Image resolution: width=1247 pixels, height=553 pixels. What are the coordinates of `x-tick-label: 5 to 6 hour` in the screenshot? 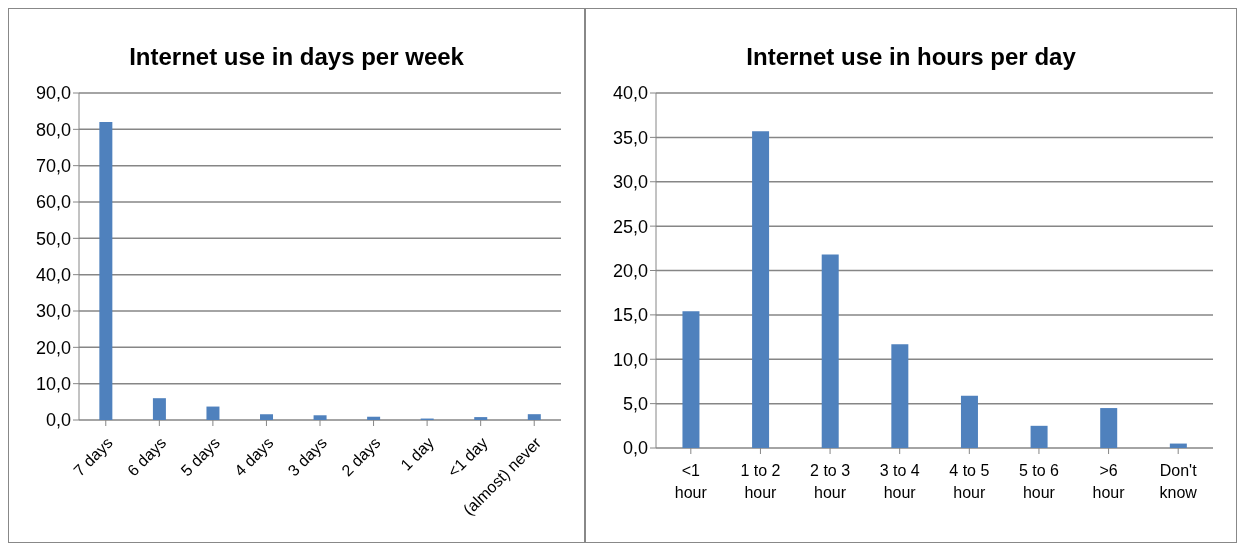 It's located at (1039, 481).